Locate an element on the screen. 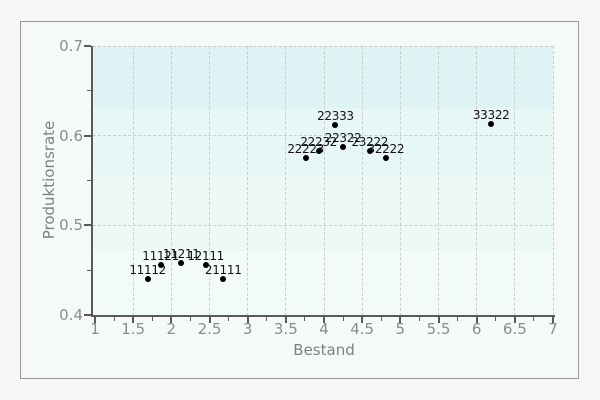 The height and width of the screenshot is (400, 600). x-axis-line is located at coordinates (323, 316).